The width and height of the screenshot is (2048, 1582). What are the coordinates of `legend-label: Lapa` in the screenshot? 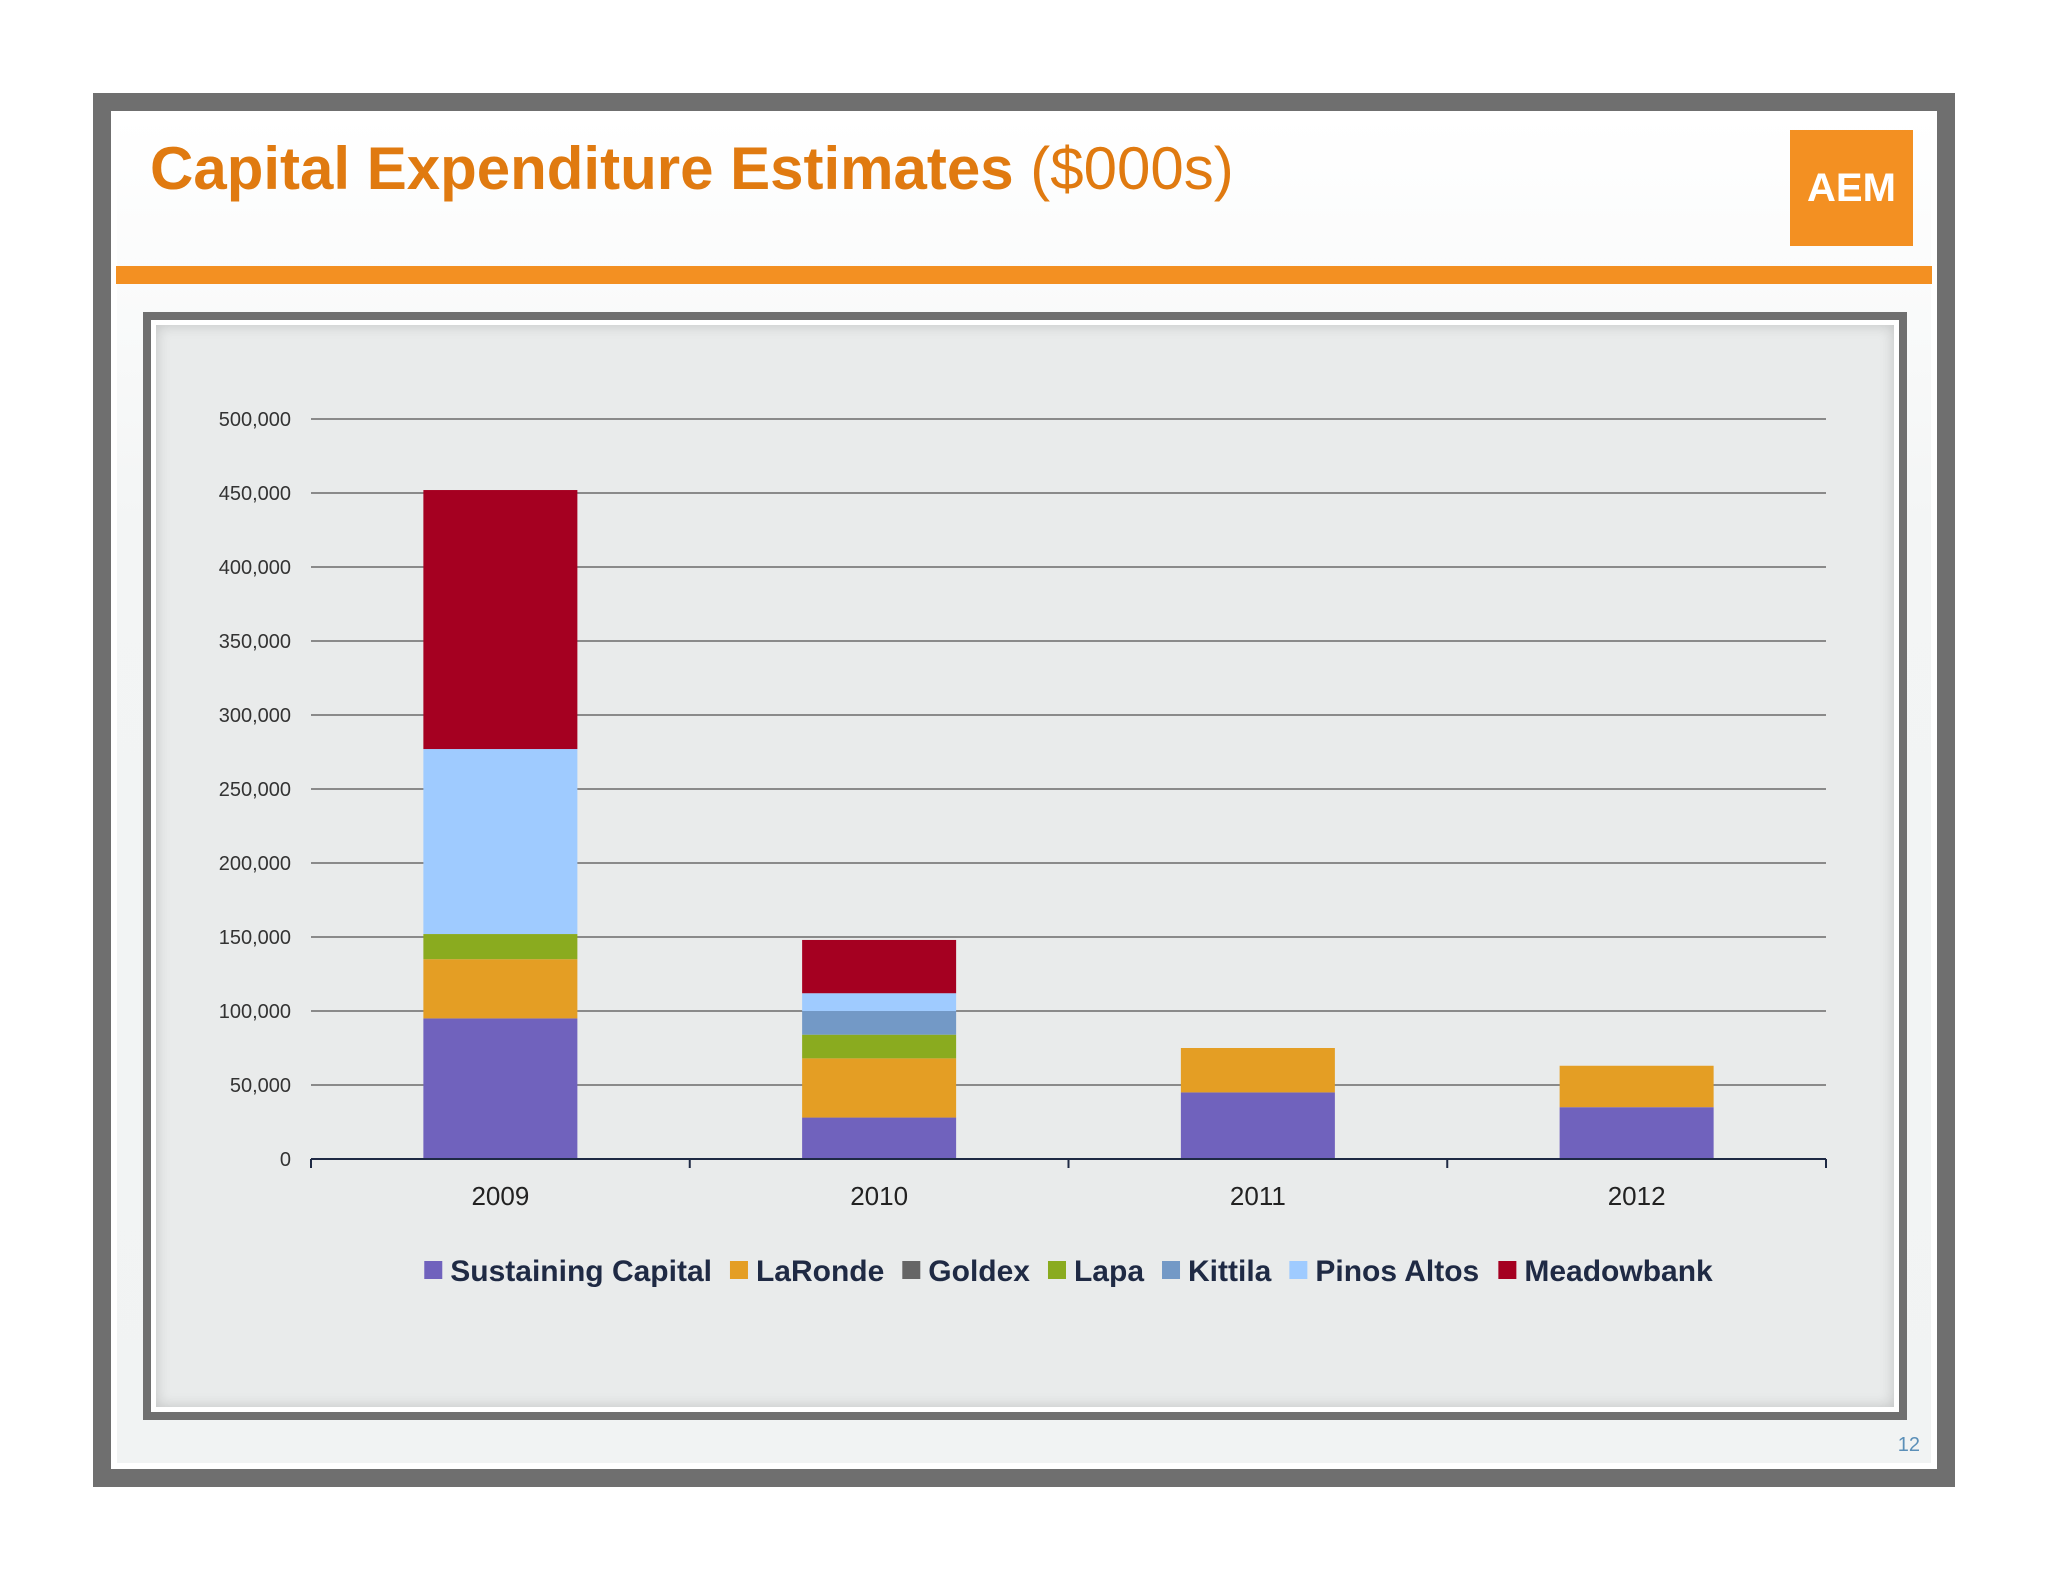 It's located at (1109, 1271).